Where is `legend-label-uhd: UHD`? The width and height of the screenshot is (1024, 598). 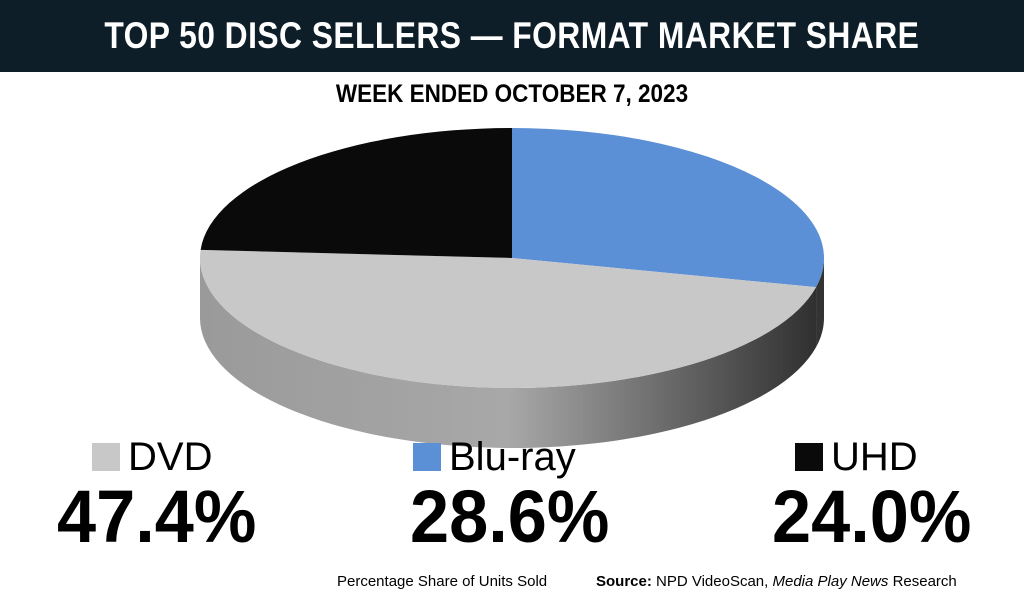 legend-label-uhd: UHD is located at coordinates (874, 457).